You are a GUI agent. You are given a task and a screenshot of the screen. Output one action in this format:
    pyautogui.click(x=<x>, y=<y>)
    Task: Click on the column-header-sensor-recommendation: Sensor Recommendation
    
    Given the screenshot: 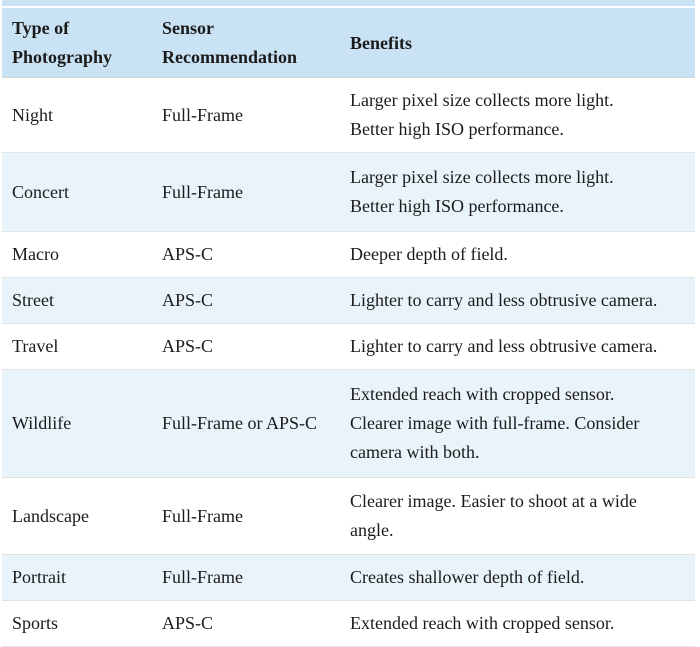 What is the action you would take?
    pyautogui.click(x=246, y=43)
    